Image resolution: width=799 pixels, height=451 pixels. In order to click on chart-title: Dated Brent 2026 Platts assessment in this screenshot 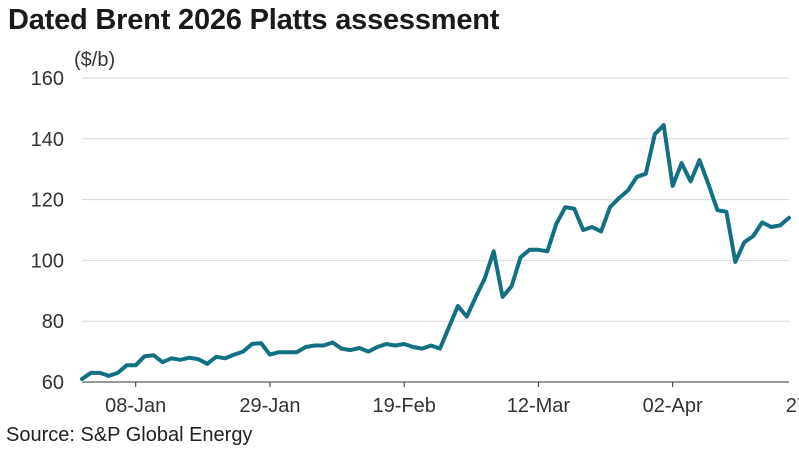, I will do `click(254, 20)`.